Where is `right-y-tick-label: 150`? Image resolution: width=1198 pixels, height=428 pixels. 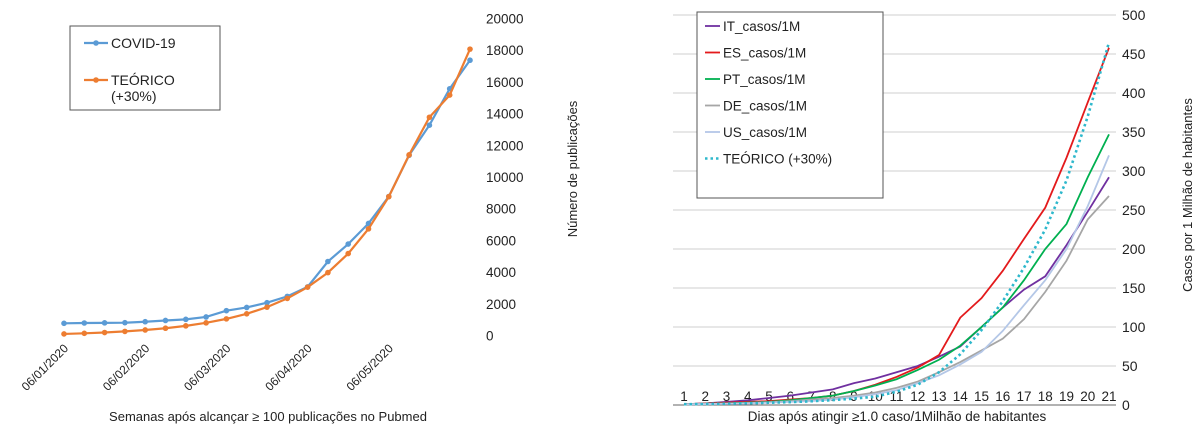 right-y-tick-label: 150 is located at coordinates (1134, 288).